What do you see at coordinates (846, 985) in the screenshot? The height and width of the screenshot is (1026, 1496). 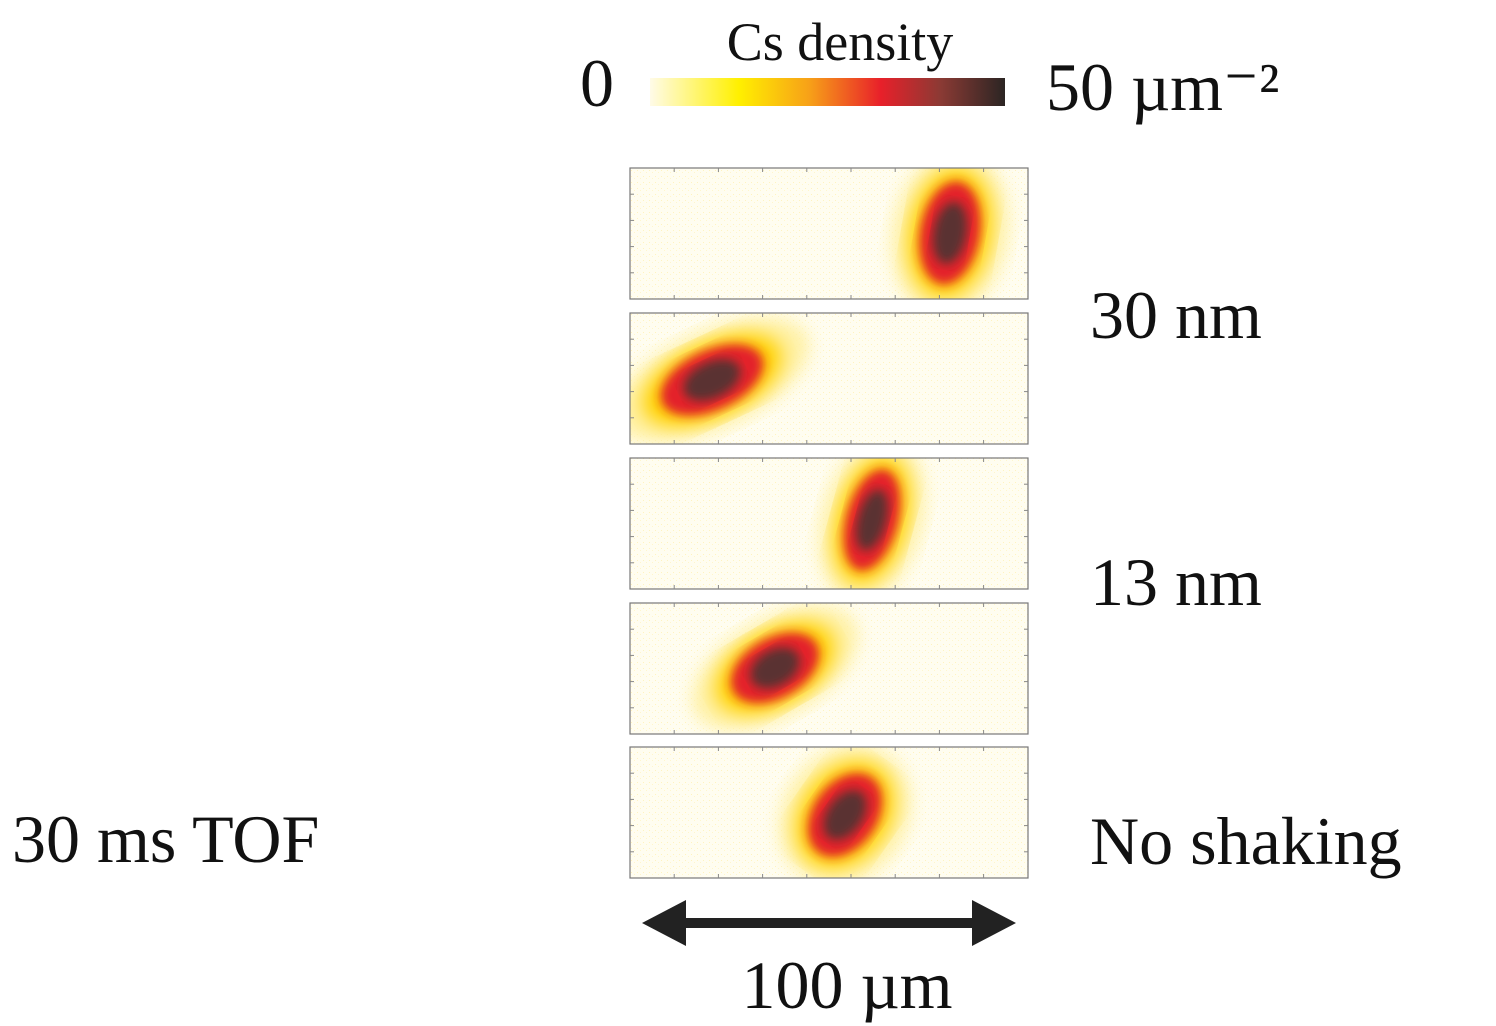 I see `scale-label: 100 µm` at bounding box center [846, 985].